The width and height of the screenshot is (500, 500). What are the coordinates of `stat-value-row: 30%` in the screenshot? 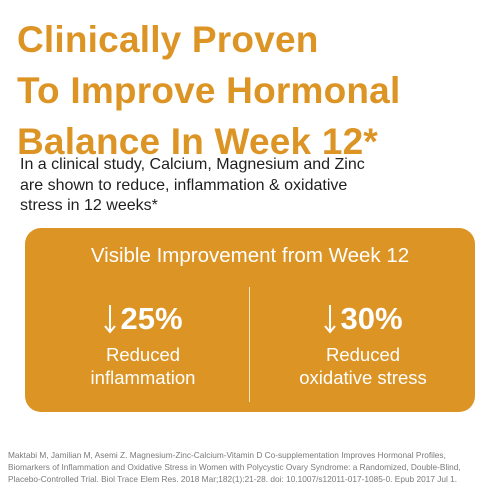 It's located at (363, 319).